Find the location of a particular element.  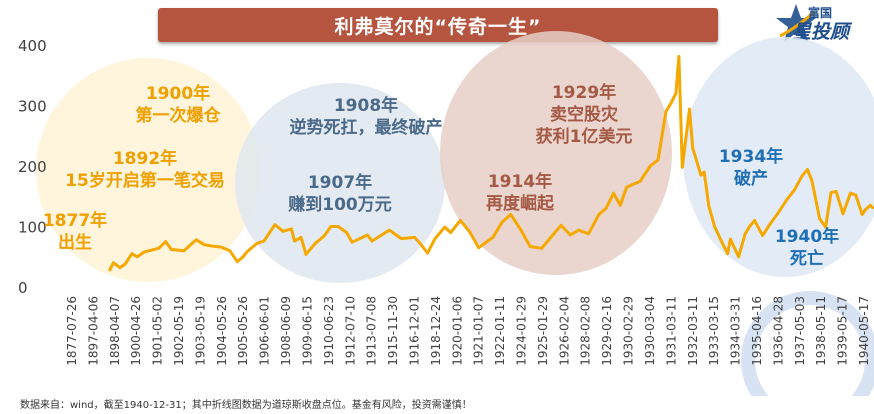

x-tick-label: 1905-05-26 is located at coordinates (243, 331).